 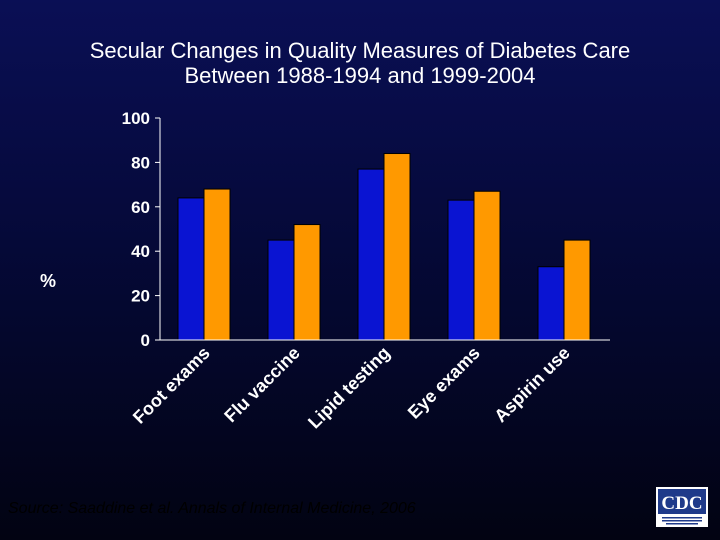 What do you see at coordinates (551, 303) in the screenshot?
I see `bar-1-aspirin-use` at bounding box center [551, 303].